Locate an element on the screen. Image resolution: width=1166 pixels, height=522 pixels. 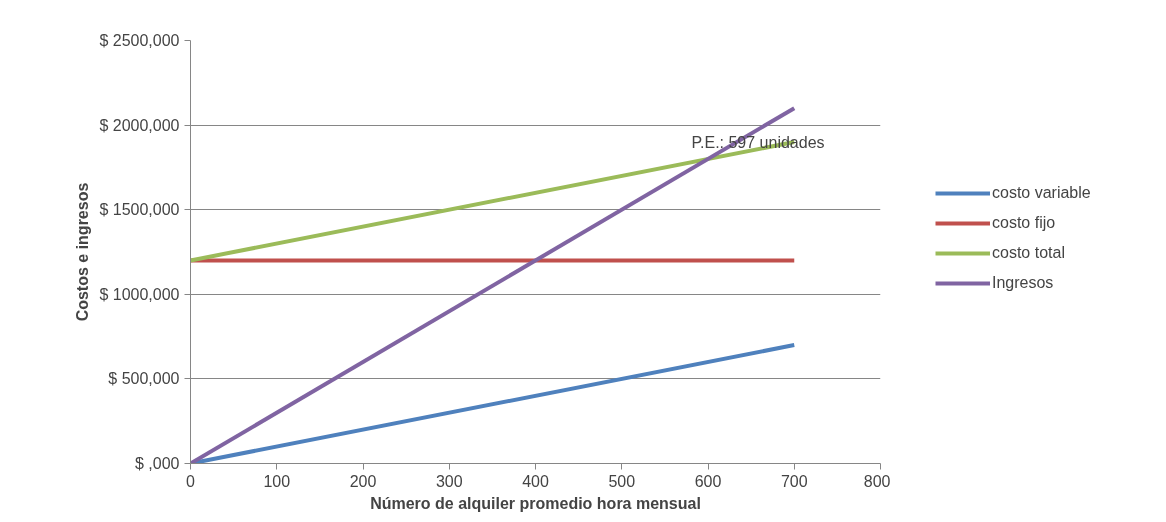
x-tick-label: 100 is located at coordinates (277, 481).